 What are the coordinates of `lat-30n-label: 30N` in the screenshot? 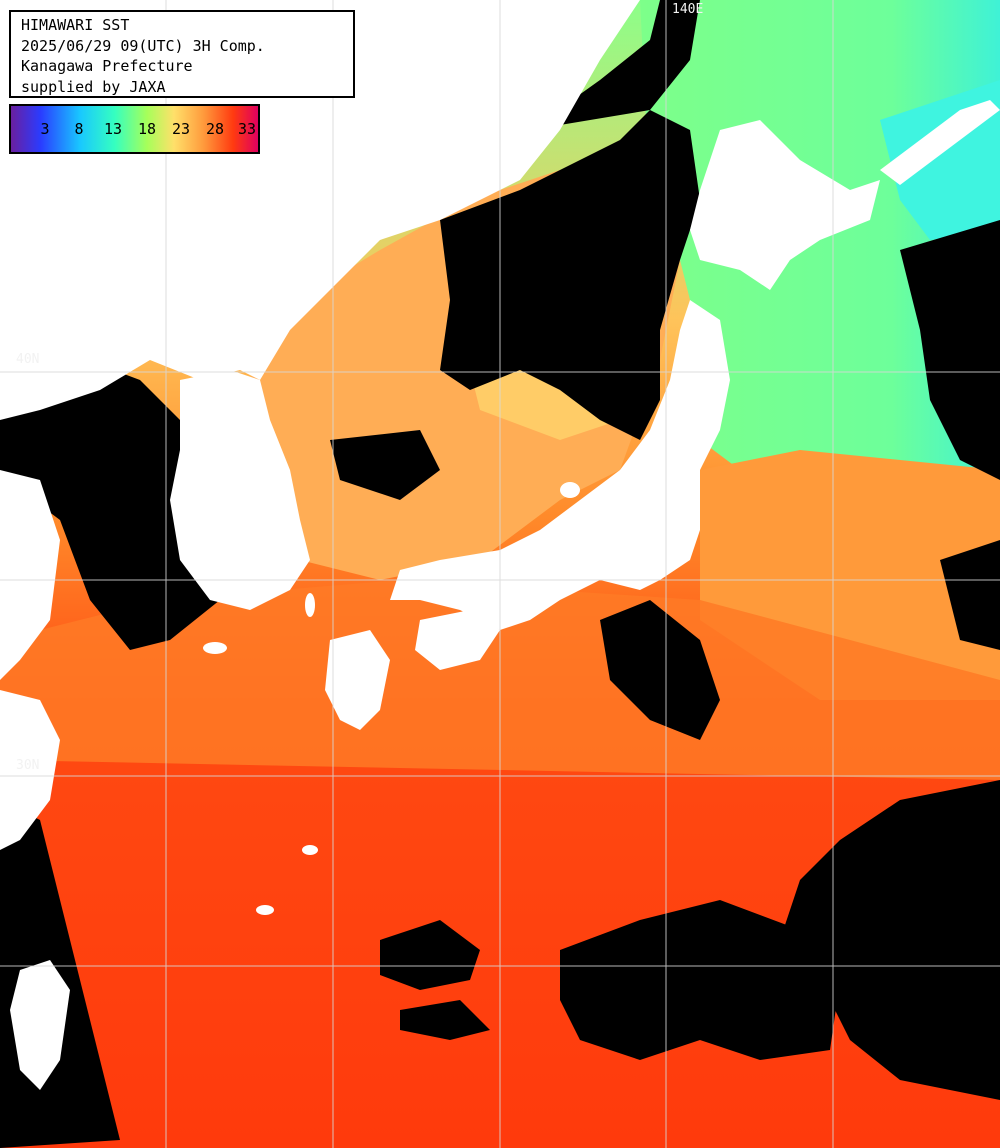 It's located at (28, 765).